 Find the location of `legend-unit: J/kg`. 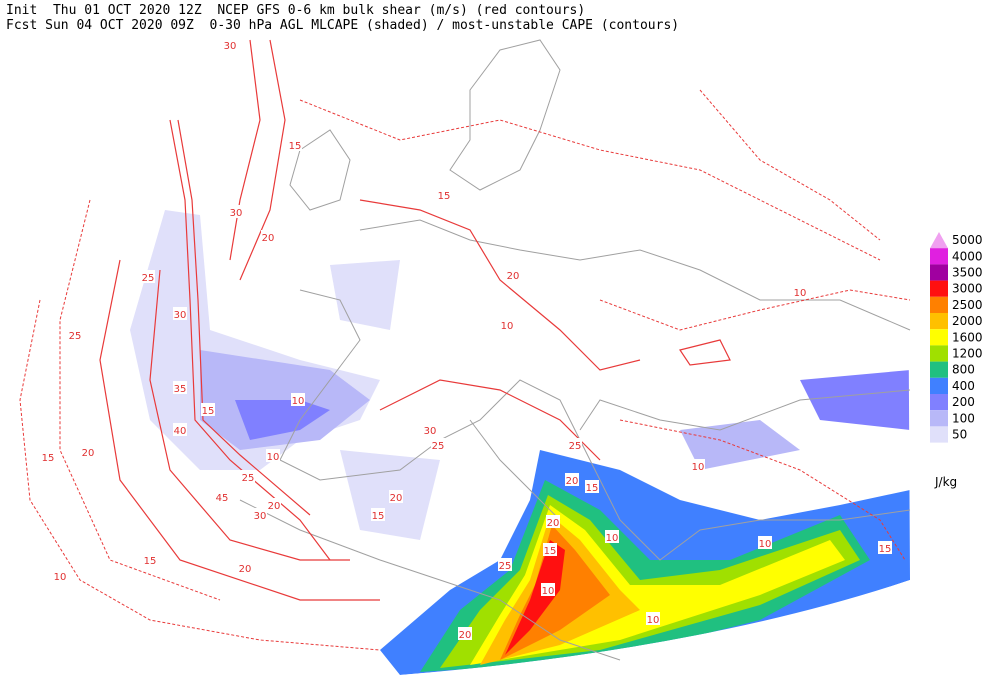

legend-unit: J/kg is located at coordinates (945, 482).